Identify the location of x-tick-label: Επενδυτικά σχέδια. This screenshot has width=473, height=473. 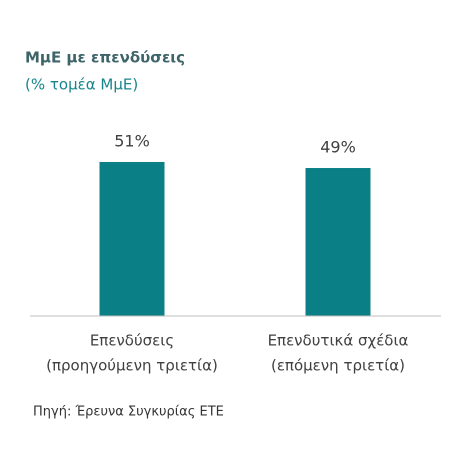
(338, 341).